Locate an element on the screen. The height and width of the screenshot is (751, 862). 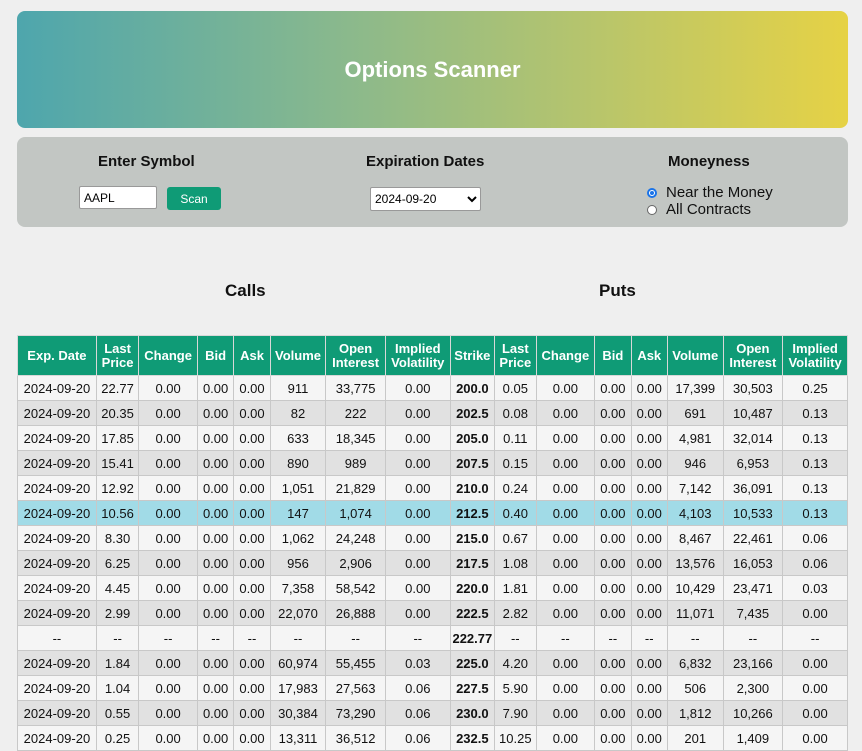
table-cell: 0.15 is located at coordinates (515, 463).